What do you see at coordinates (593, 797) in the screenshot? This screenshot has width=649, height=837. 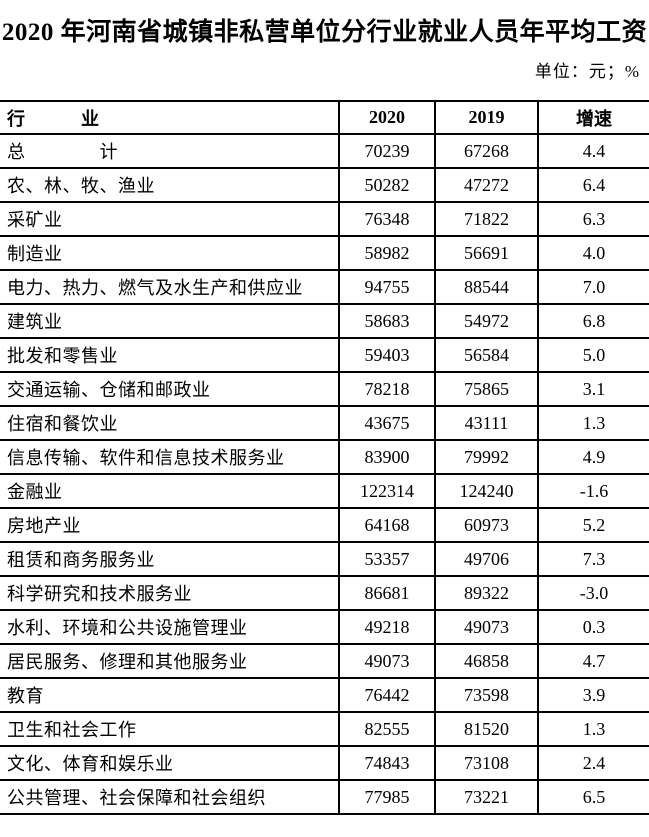 I see `cell-growth: 6.5` at bounding box center [593, 797].